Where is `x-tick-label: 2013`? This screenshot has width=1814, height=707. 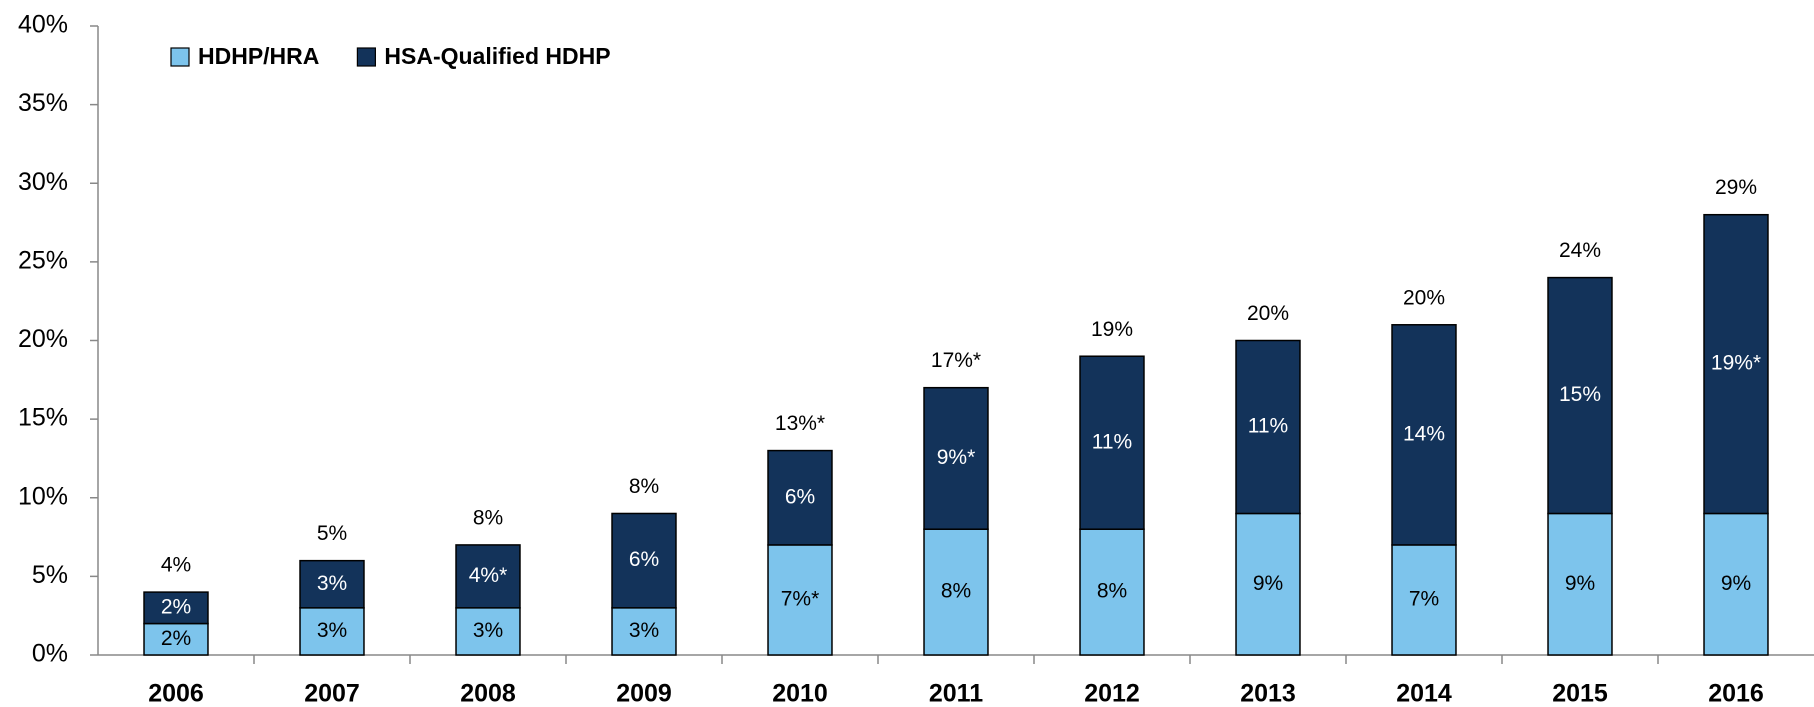
x-tick-label: 2013 is located at coordinates (1268, 693).